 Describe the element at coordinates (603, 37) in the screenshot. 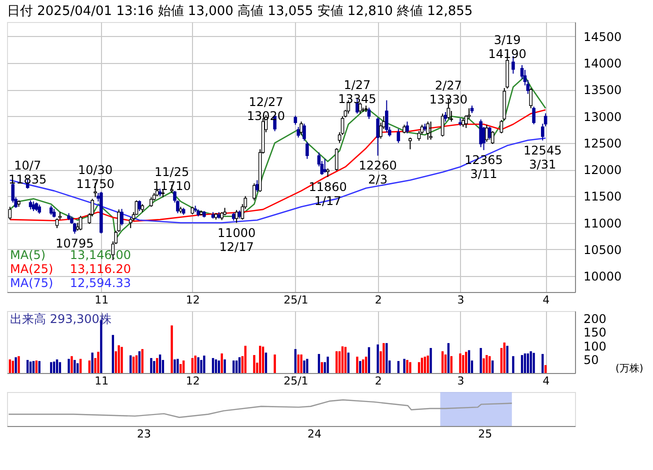

I see `y-tick-label: 14500` at that location.